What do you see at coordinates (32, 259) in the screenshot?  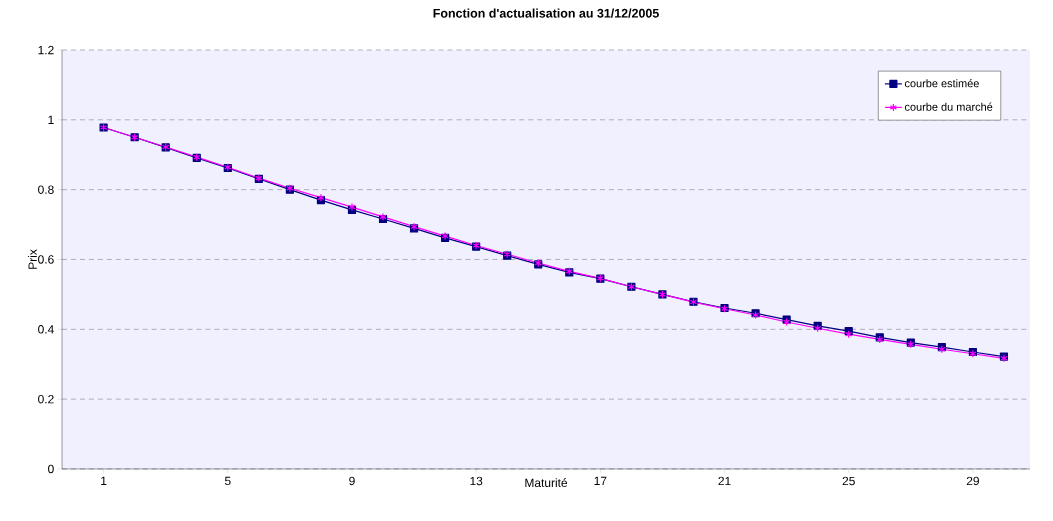 I see `y-axis-title: Prix` at bounding box center [32, 259].